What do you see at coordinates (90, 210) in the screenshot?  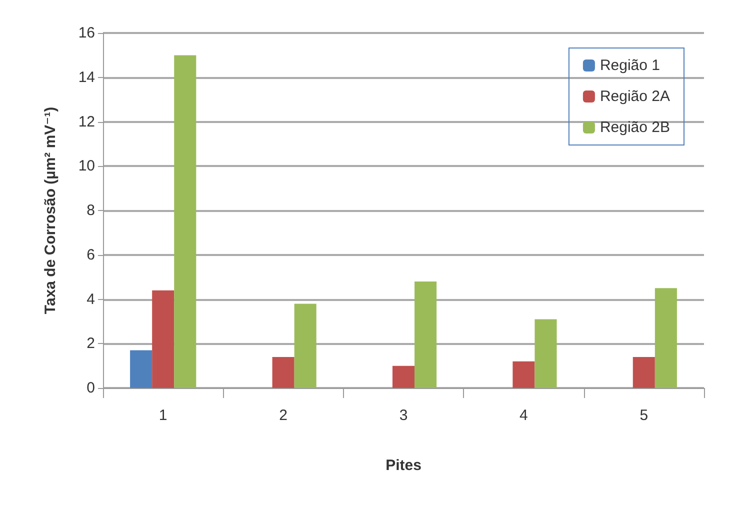 I see `y-tick-label: 8` at bounding box center [90, 210].